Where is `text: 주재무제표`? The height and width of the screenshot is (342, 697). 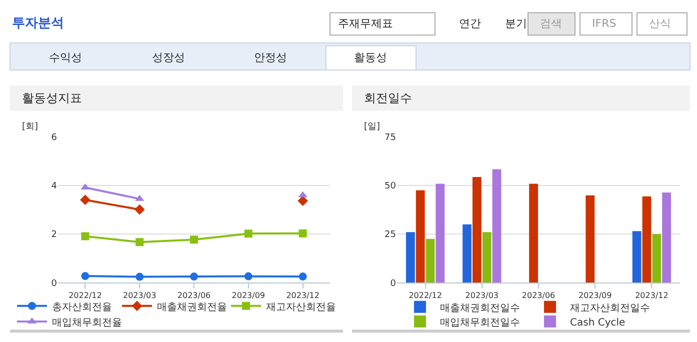 text: 주재무제표 is located at coordinates (365, 23).